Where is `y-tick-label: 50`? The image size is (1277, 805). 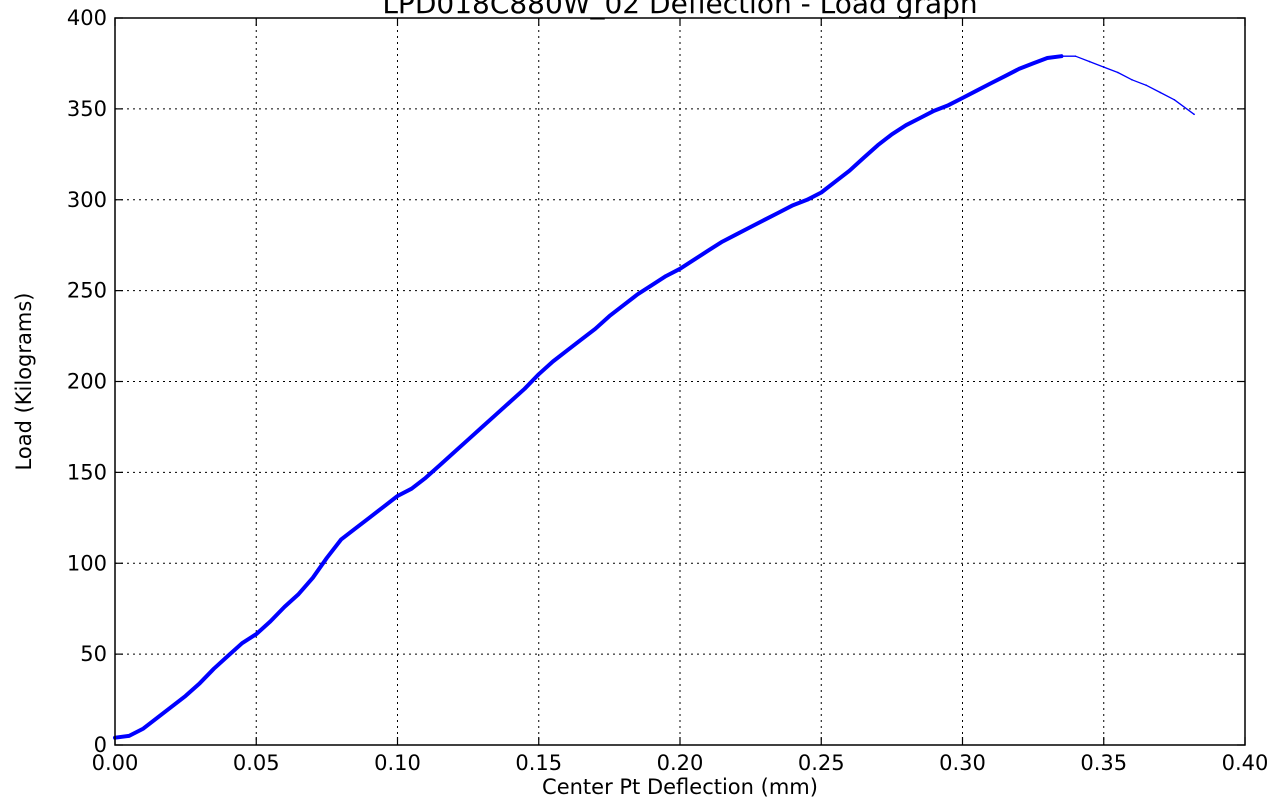
y-tick-label: 50 is located at coordinates (93, 654).